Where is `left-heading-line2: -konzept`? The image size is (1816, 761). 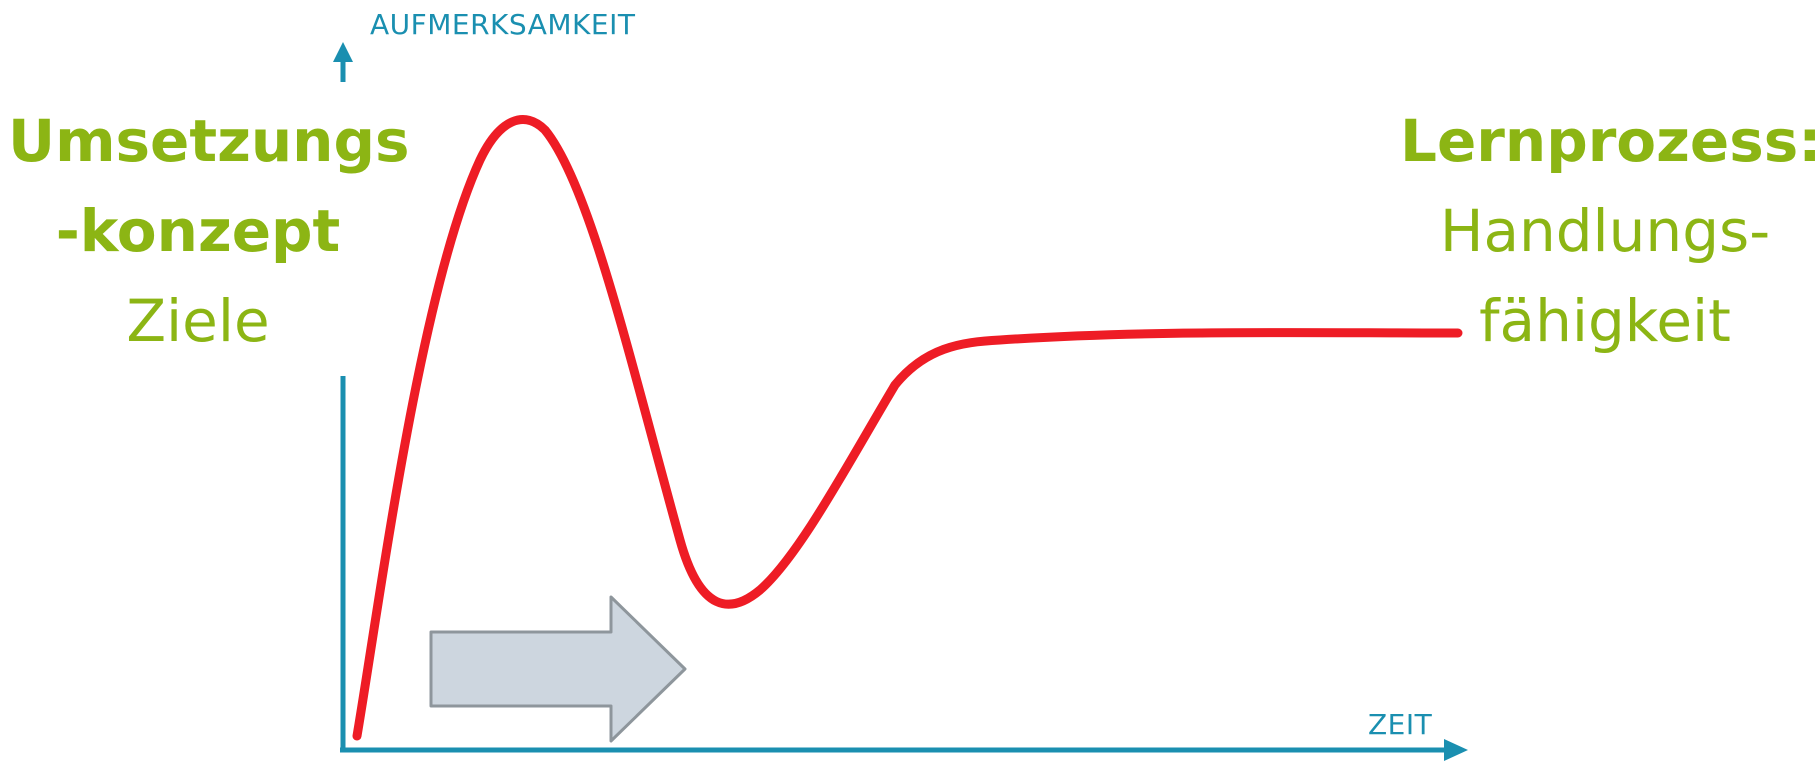 left-heading-line2: -konzept is located at coordinates (198, 231).